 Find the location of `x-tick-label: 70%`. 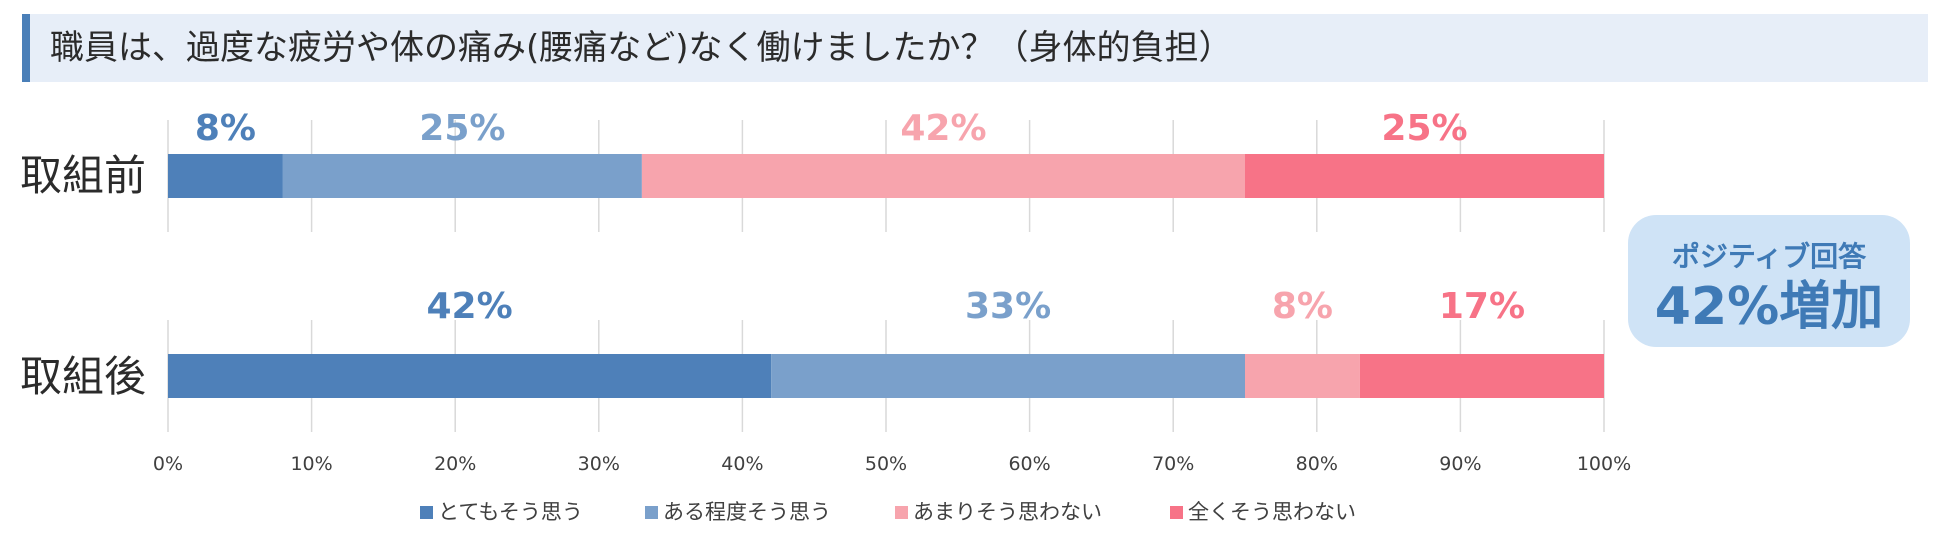

x-tick-label: 70% is located at coordinates (1173, 464).